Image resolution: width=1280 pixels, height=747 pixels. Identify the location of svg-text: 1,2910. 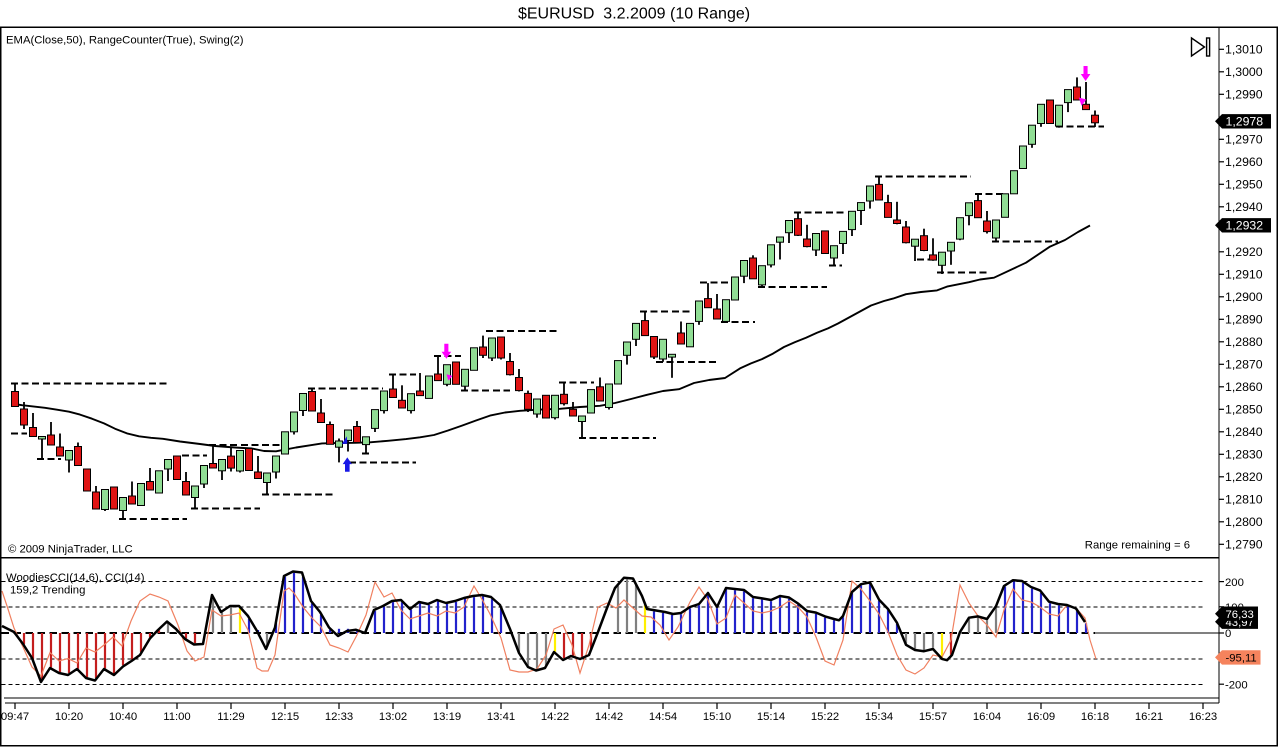
(1244, 275).